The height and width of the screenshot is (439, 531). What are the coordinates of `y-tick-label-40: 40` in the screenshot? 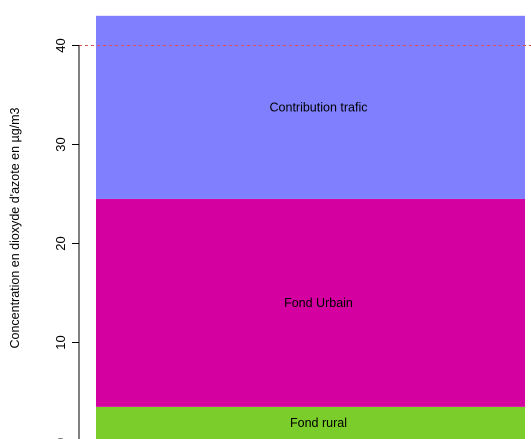 It's located at (60, 45).